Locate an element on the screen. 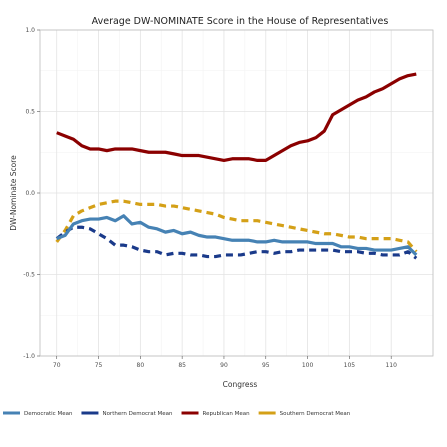 The height and width of the screenshot is (447, 447). x-tick-label: 85 is located at coordinates (182, 365).